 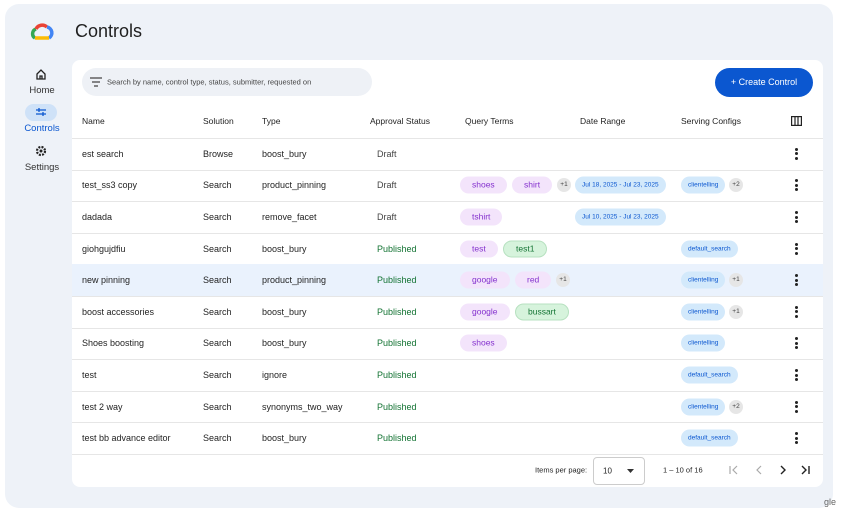 What do you see at coordinates (271, 121) in the screenshot?
I see `column-header: Type` at bounding box center [271, 121].